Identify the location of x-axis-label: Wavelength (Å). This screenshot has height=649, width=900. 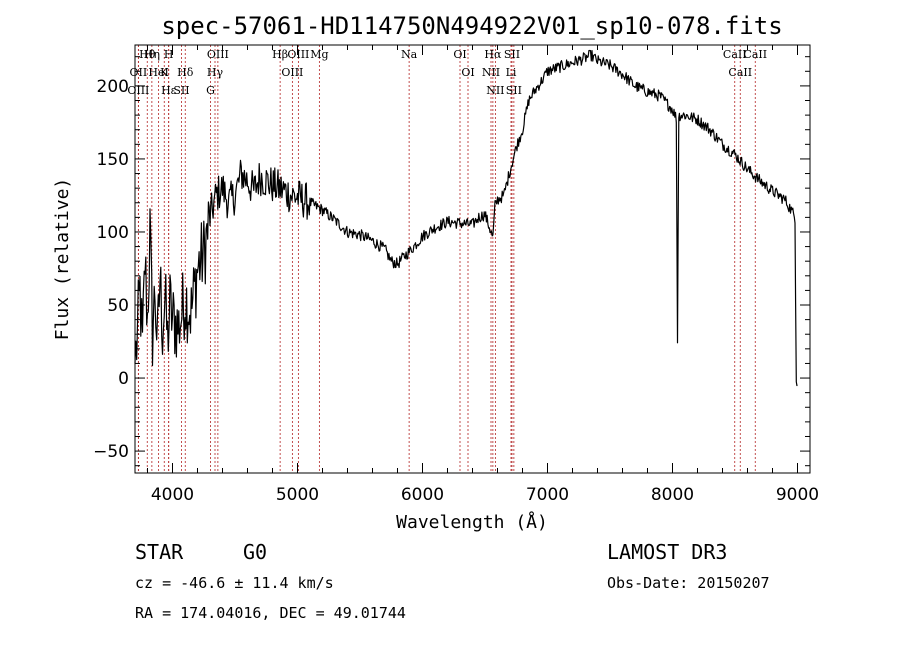
(472, 522).